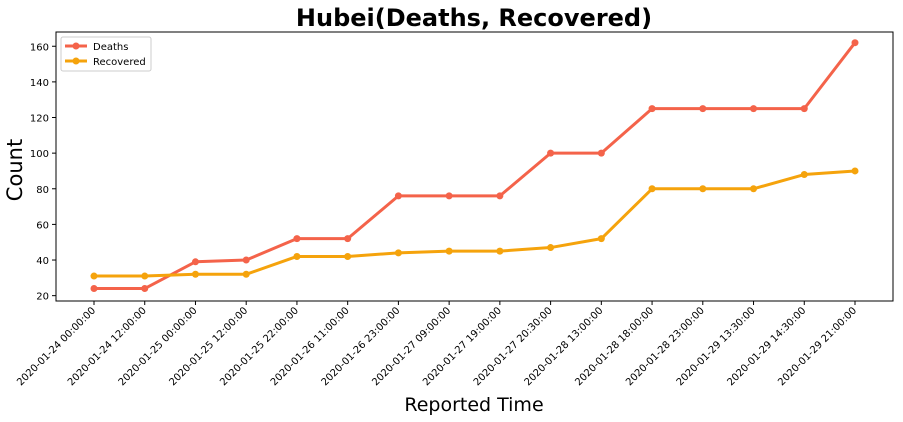 The image size is (903, 422). I want to click on y-tick-label: 100, so click(39, 154).